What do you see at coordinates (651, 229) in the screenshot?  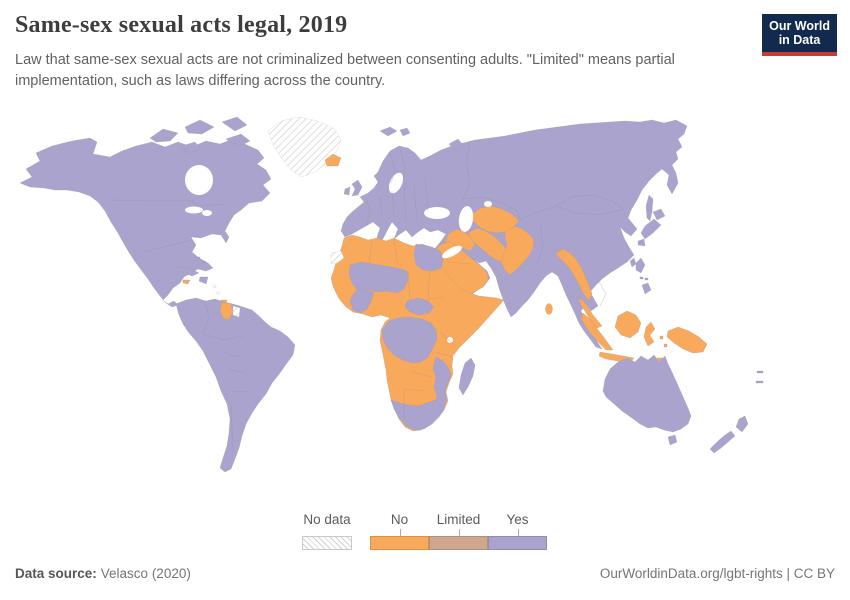 I see `region-japan-honshu` at bounding box center [651, 229].